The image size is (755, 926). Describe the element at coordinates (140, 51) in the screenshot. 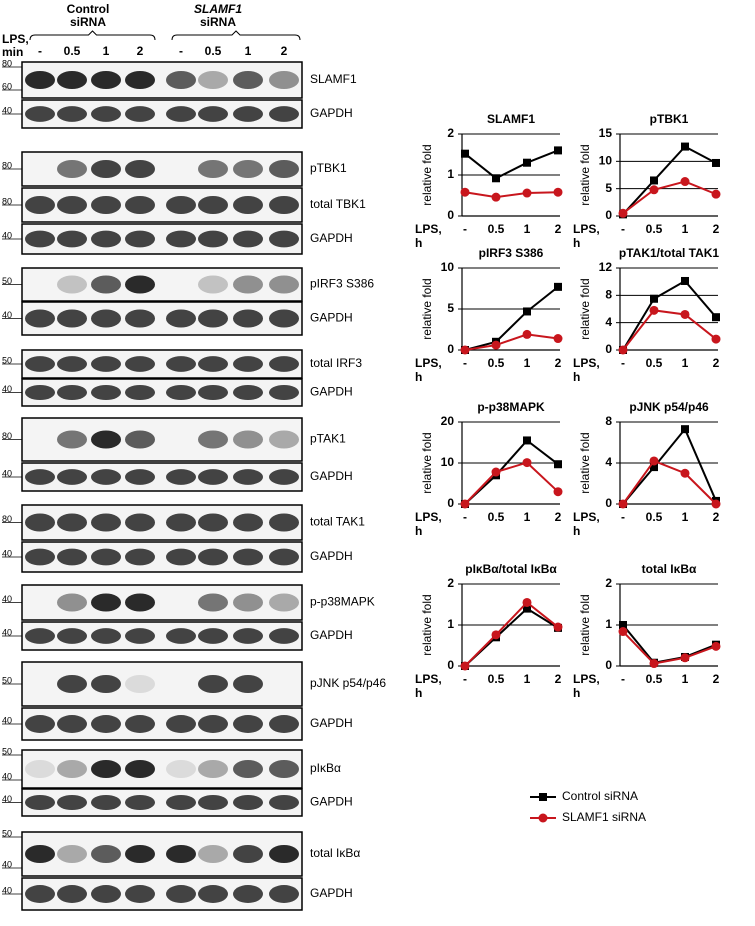

I see `lane-label: 2` at that location.